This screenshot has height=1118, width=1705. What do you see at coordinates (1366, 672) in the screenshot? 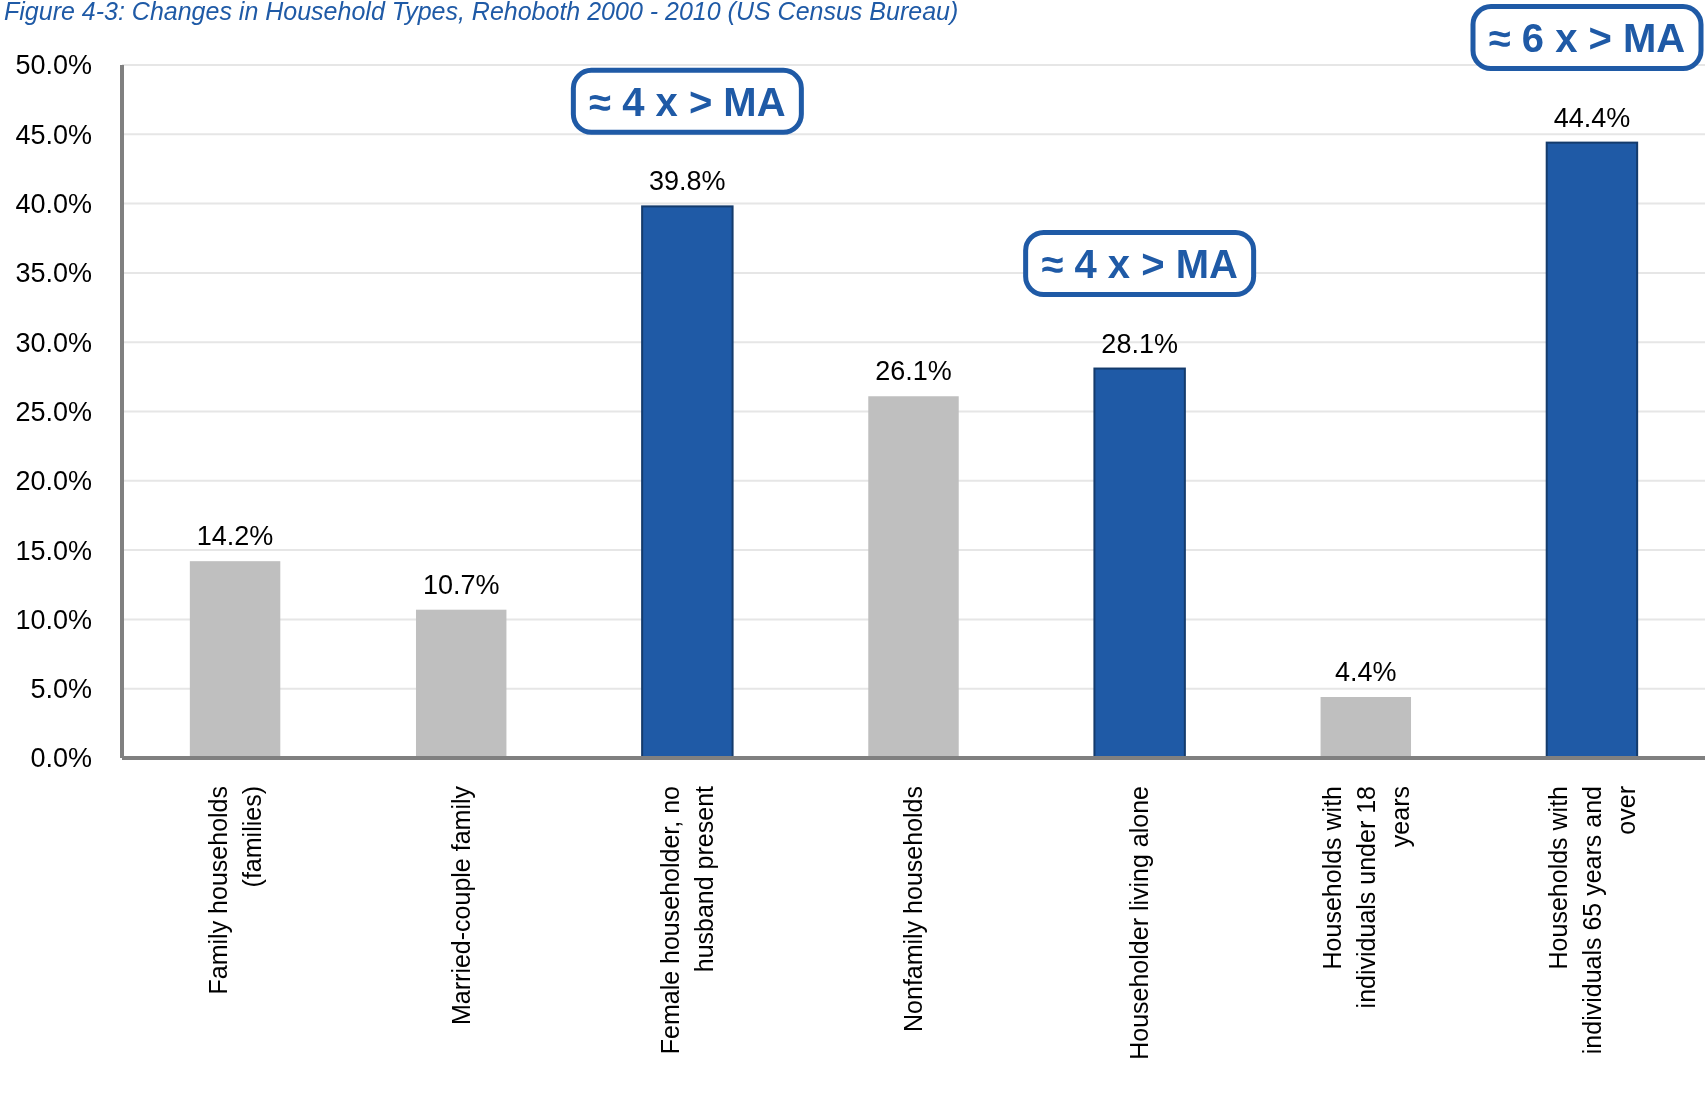
I see `data-label: 4.4%` at bounding box center [1366, 672].